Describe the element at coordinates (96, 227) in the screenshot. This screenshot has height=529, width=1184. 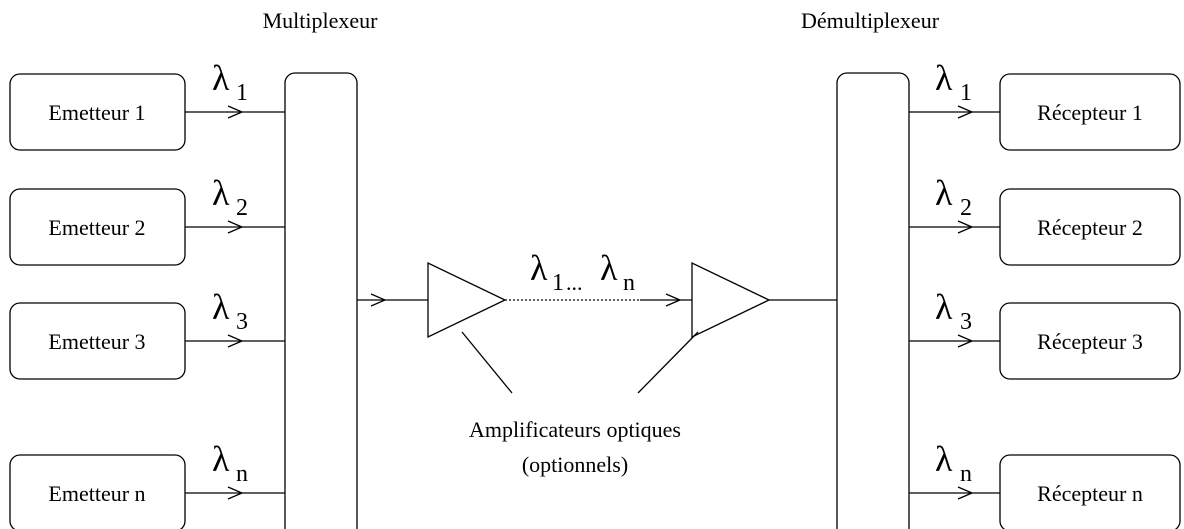
I see `emitter-label: Emetteur 2` at that location.